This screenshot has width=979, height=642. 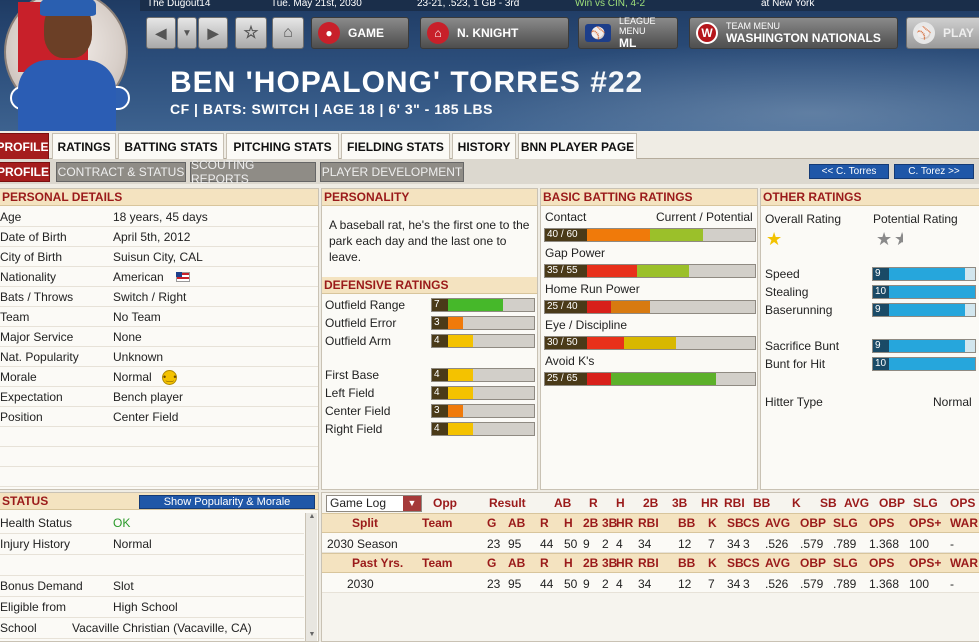 What do you see at coordinates (712, 523) in the screenshot?
I see `stat-col-header: K` at bounding box center [712, 523].